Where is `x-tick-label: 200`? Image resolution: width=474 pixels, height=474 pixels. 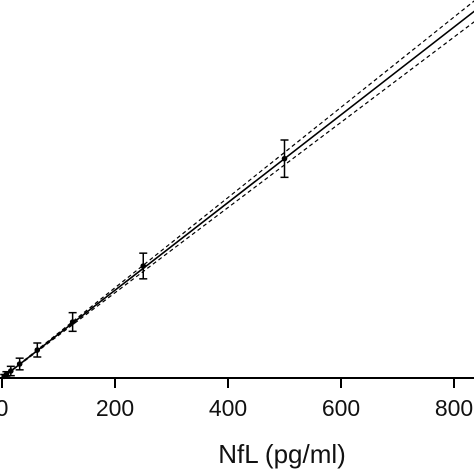 x-tick-label: 200 is located at coordinates (115, 408).